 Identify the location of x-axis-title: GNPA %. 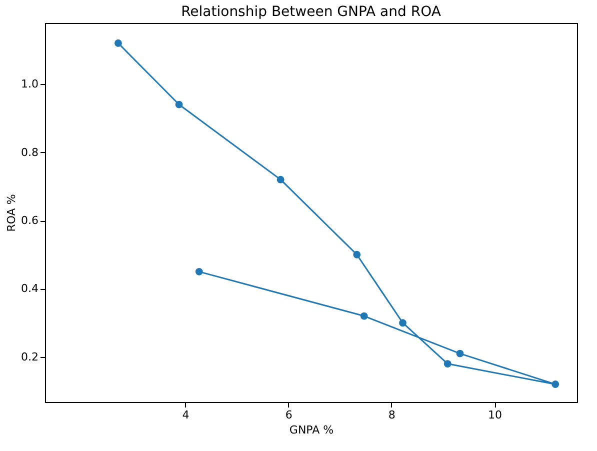
(311, 430).